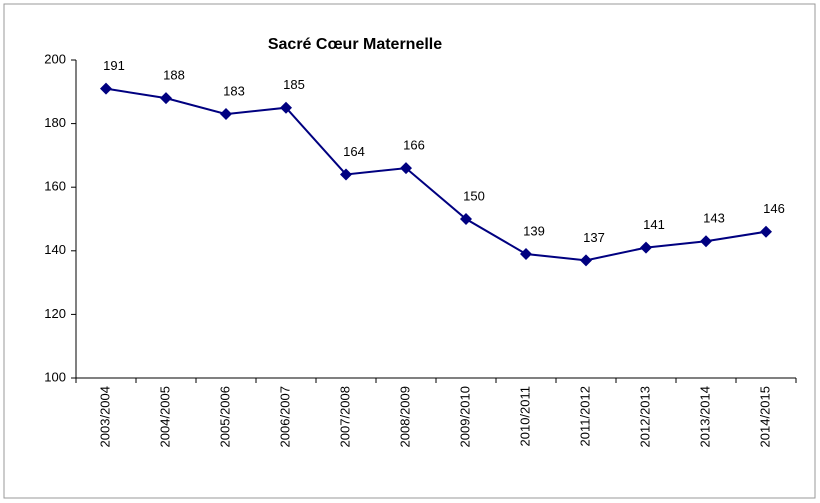  What do you see at coordinates (414, 145) in the screenshot?
I see `data-label: 166` at bounding box center [414, 145].